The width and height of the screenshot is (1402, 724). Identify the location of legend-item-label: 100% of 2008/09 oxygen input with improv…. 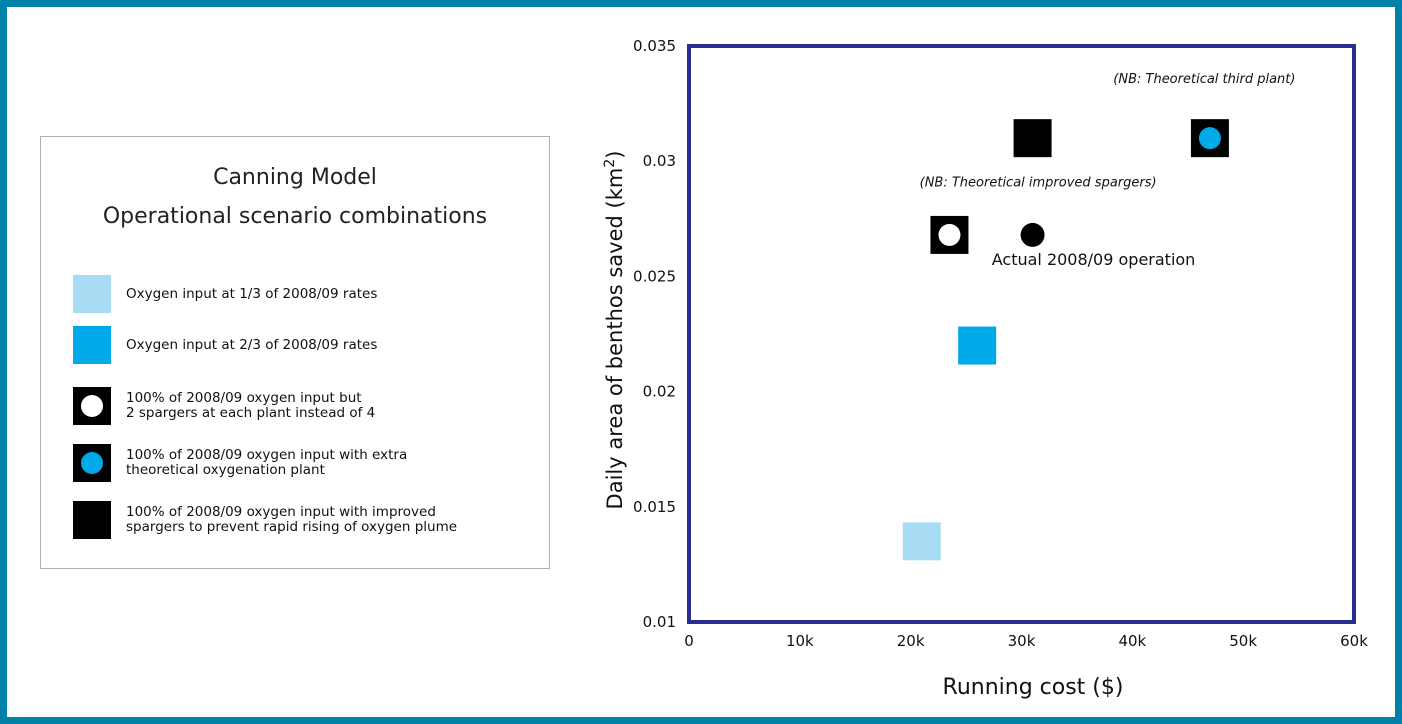
(292, 519).